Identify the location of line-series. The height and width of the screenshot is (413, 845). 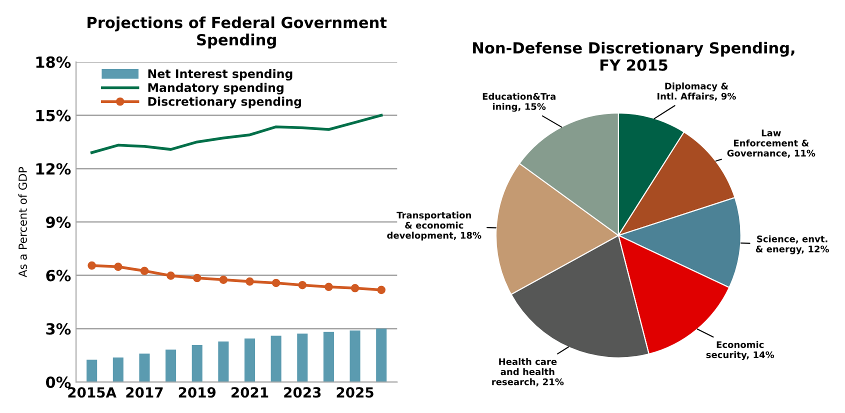
(236, 134).